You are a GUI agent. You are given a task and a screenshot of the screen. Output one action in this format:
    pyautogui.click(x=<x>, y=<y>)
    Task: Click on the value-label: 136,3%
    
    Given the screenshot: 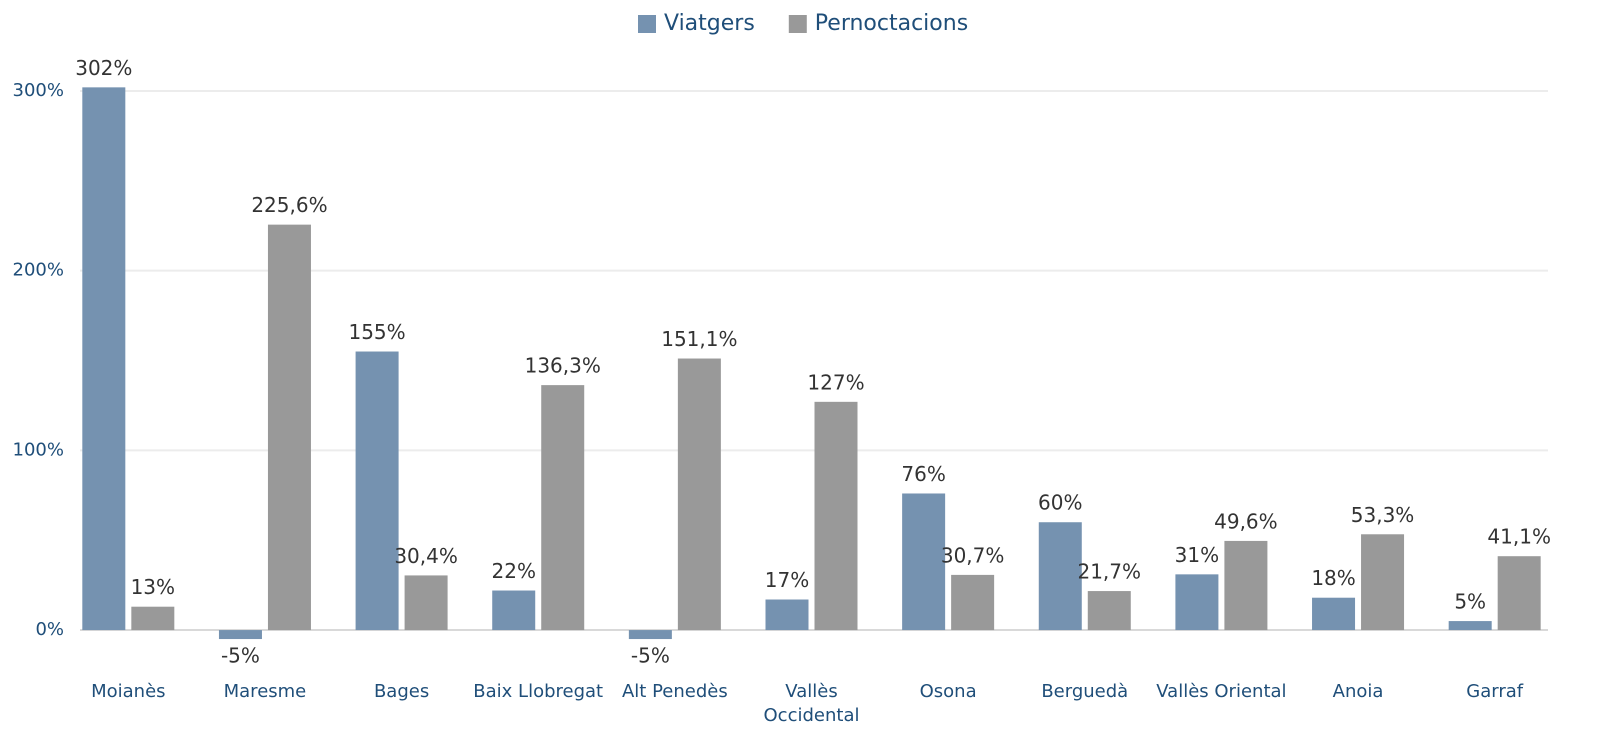 What is the action you would take?
    pyautogui.click(x=563, y=366)
    